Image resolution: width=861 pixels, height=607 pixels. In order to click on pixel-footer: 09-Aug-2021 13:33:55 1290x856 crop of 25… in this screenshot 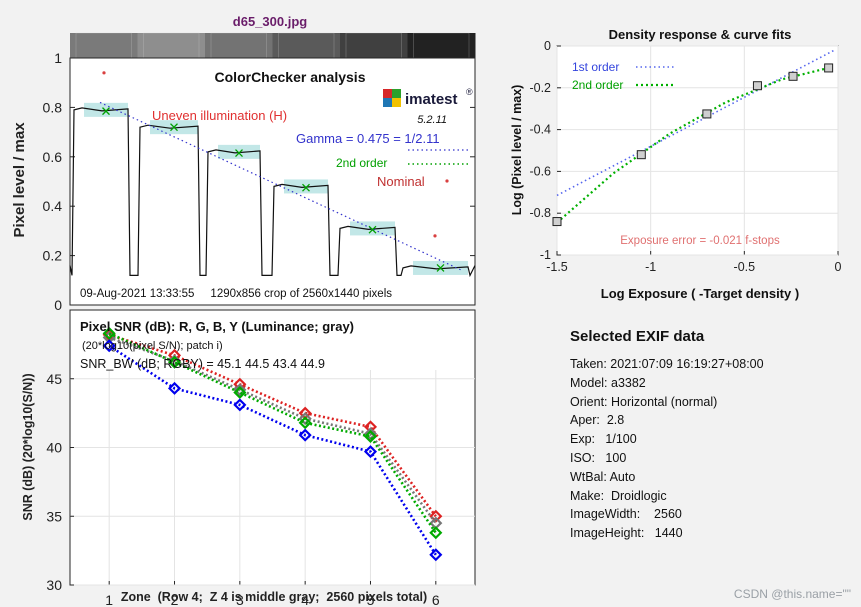, I will do `click(236, 294)`.